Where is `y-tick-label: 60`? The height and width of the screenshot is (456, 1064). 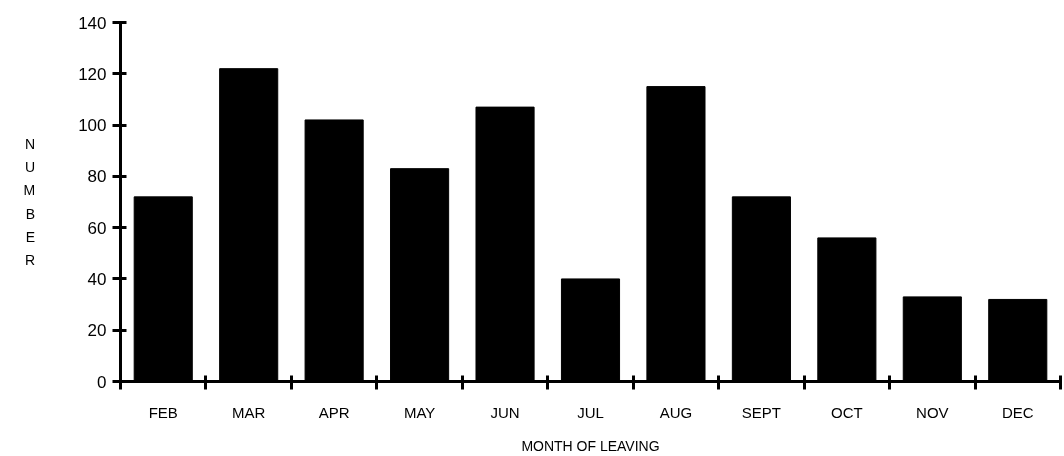 y-tick-label: 60 is located at coordinates (97, 228).